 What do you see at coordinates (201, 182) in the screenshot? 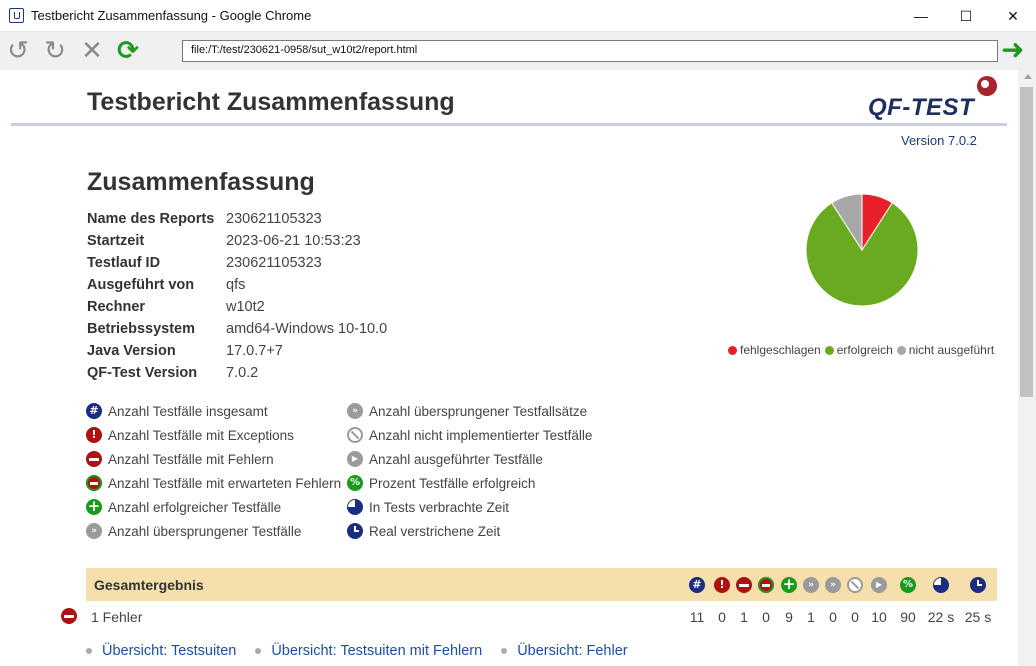
I see `section-title: Zusammenfassung` at bounding box center [201, 182].